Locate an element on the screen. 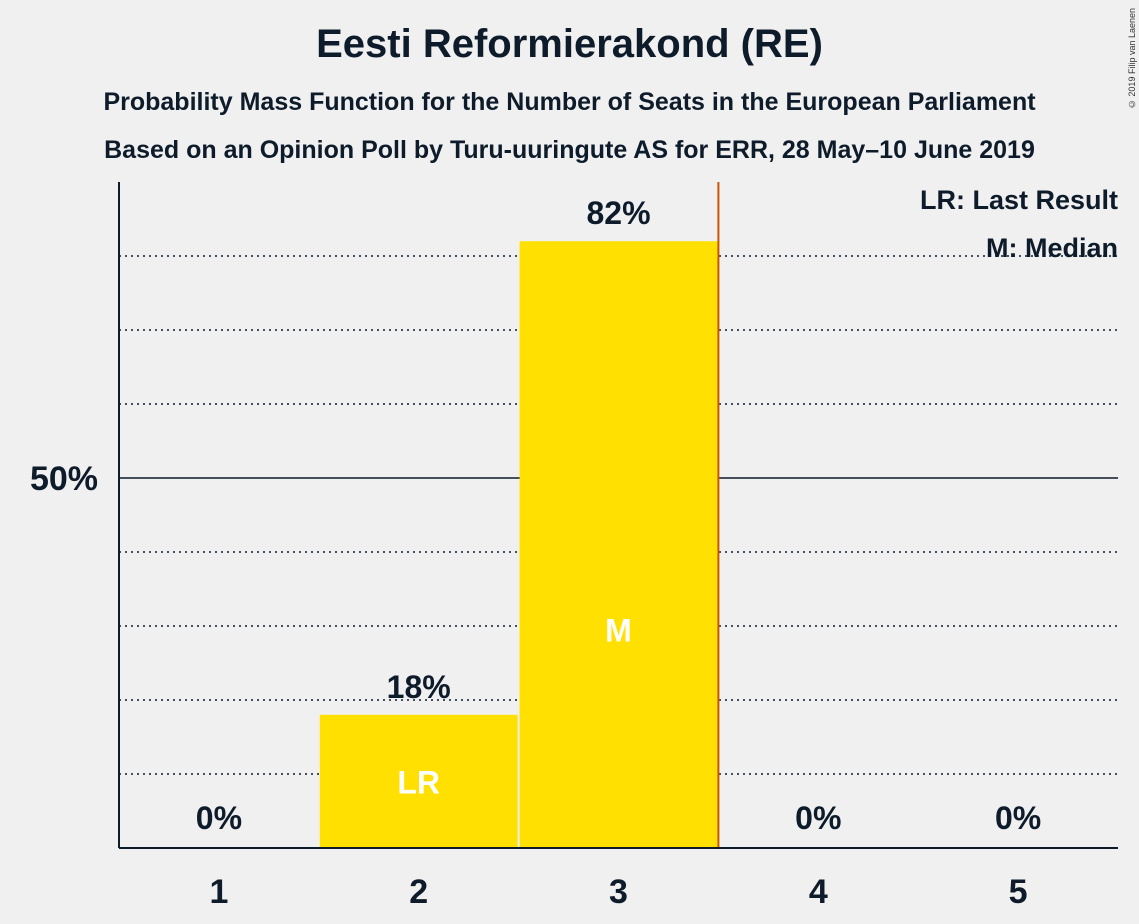 This screenshot has width=1139, height=924. x-tick-label: 1 is located at coordinates (218, 892).